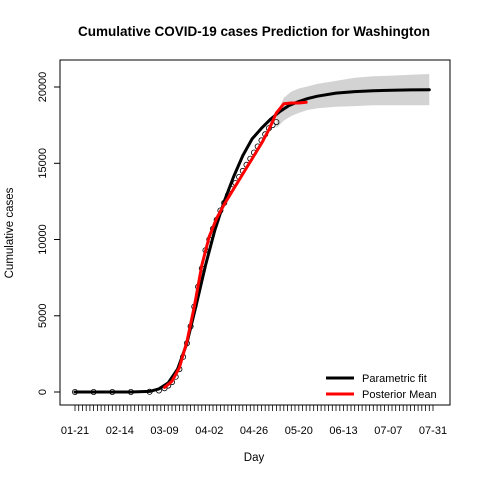 The image size is (480, 480). Describe the element at coordinates (254, 431) in the screenshot. I see `x-tick-label: 04-26` at that location.